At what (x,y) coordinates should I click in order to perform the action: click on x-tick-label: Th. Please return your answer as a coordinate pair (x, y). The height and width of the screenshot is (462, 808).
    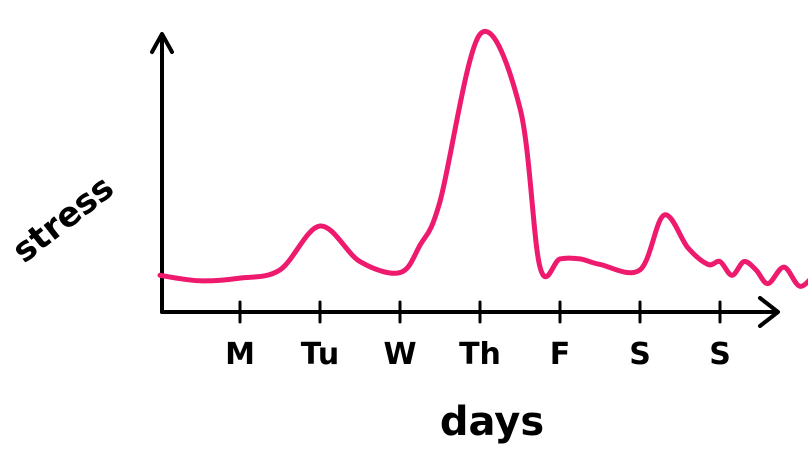
    Looking at the image, I should click on (480, 354).